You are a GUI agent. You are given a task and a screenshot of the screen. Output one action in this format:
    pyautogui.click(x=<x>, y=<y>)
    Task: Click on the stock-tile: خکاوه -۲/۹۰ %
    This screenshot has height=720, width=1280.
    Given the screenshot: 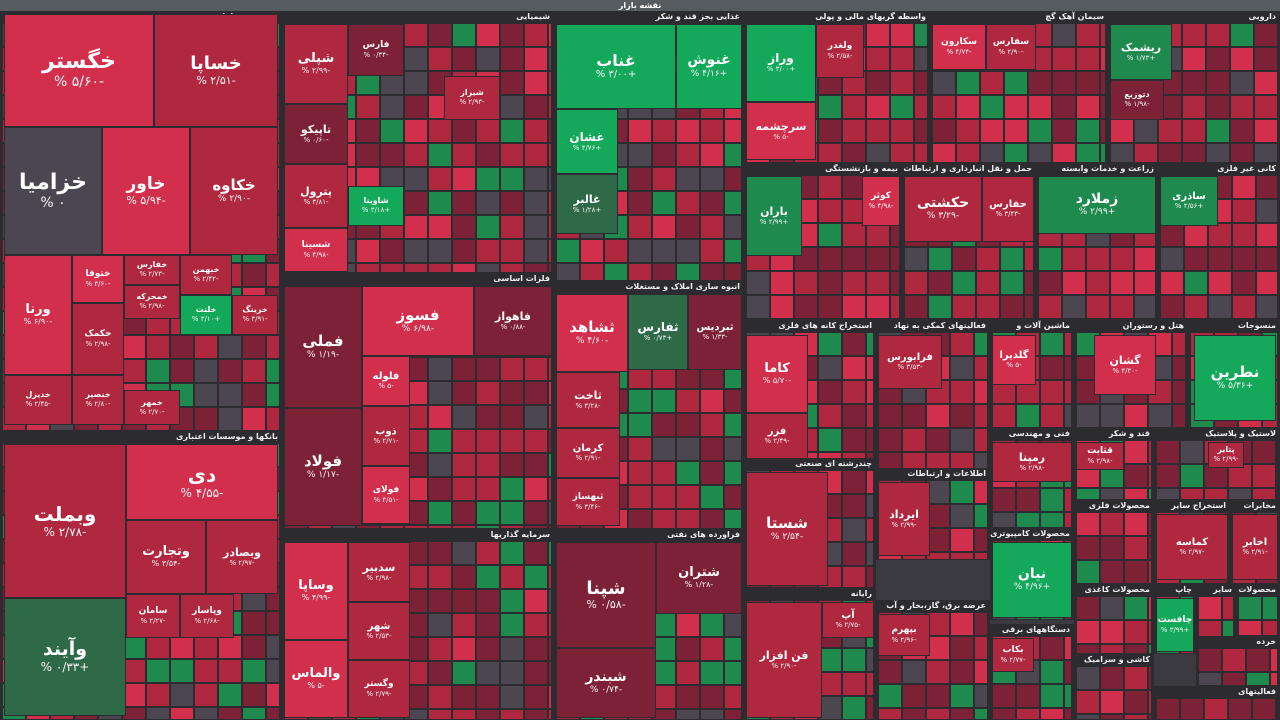 What is the action you would take?
    pyautogui.click(x=234, y=191)
    